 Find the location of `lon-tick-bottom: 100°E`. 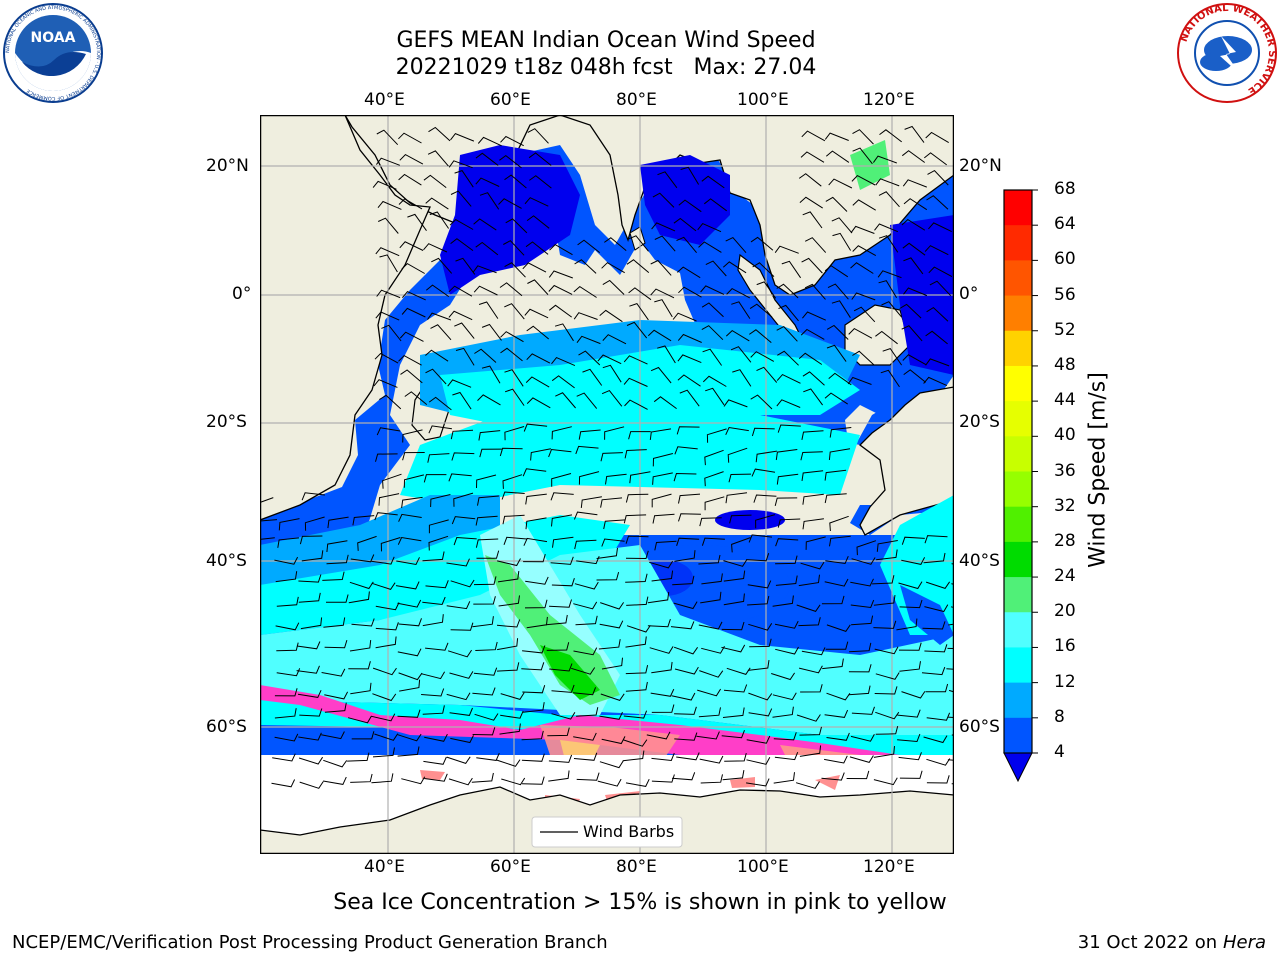

lon-tick-bottom: 100°E is located at coordinates (763, 867).